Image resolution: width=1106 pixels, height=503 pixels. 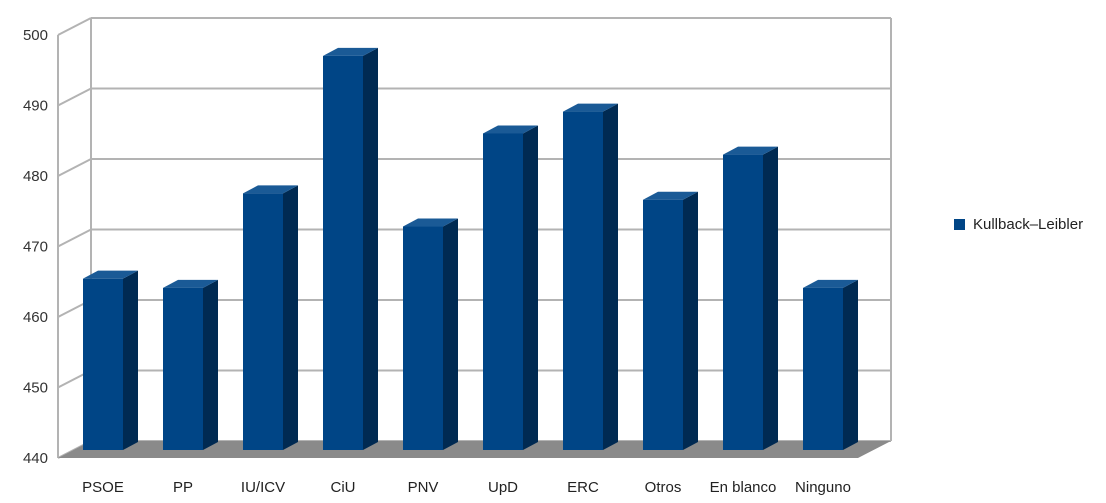 What do you see at coordinates (959, 224) in the screenshot?
I see `legend-swatch` at bounding box center [959, 224].